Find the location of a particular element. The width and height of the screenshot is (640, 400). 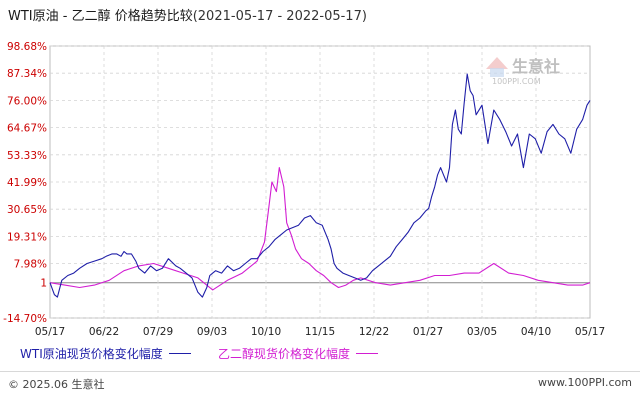

legend-meg-swatch is located at coordinates (367, 353).